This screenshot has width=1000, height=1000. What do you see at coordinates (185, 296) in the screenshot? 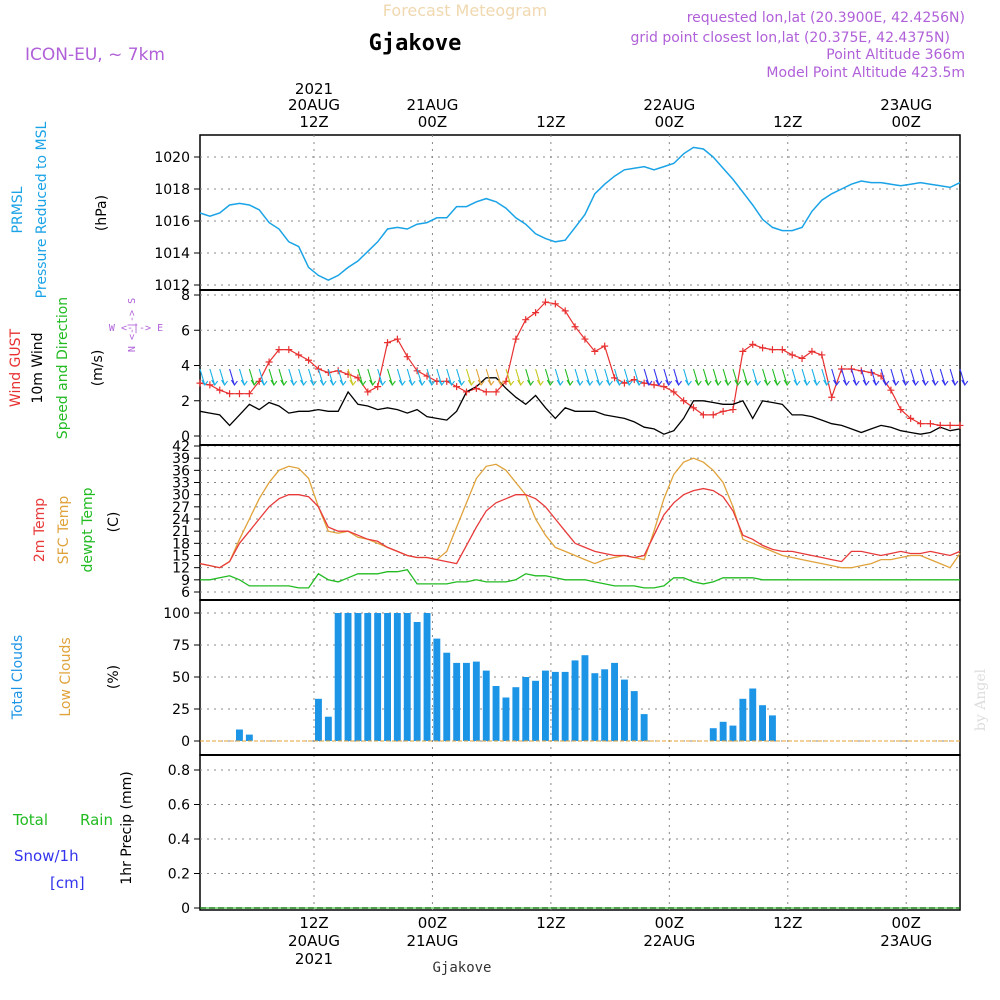
I see `y-tick-label: 8` at bounding box center [185, 296].